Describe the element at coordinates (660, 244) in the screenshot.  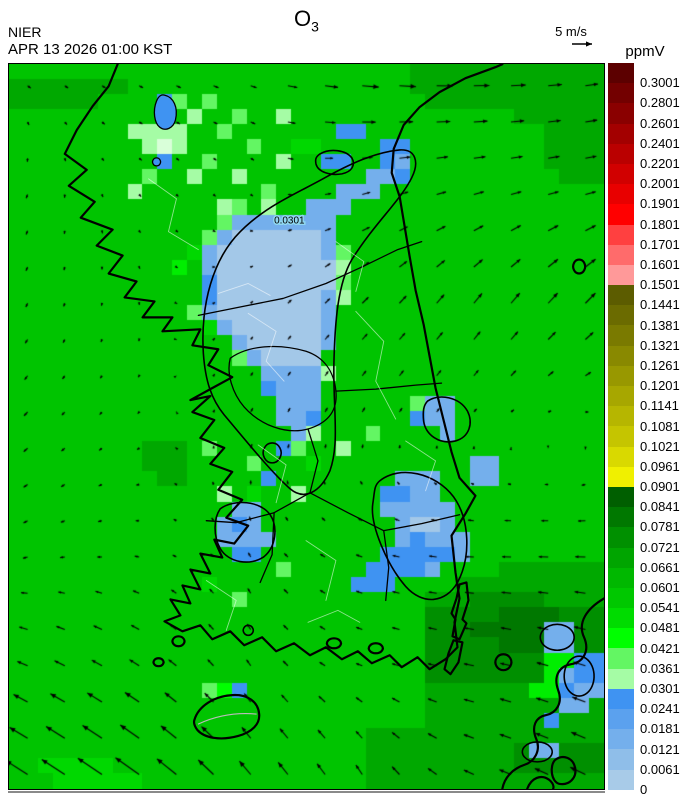
I see `colorbar-tick-label: 0.1701` at that location.